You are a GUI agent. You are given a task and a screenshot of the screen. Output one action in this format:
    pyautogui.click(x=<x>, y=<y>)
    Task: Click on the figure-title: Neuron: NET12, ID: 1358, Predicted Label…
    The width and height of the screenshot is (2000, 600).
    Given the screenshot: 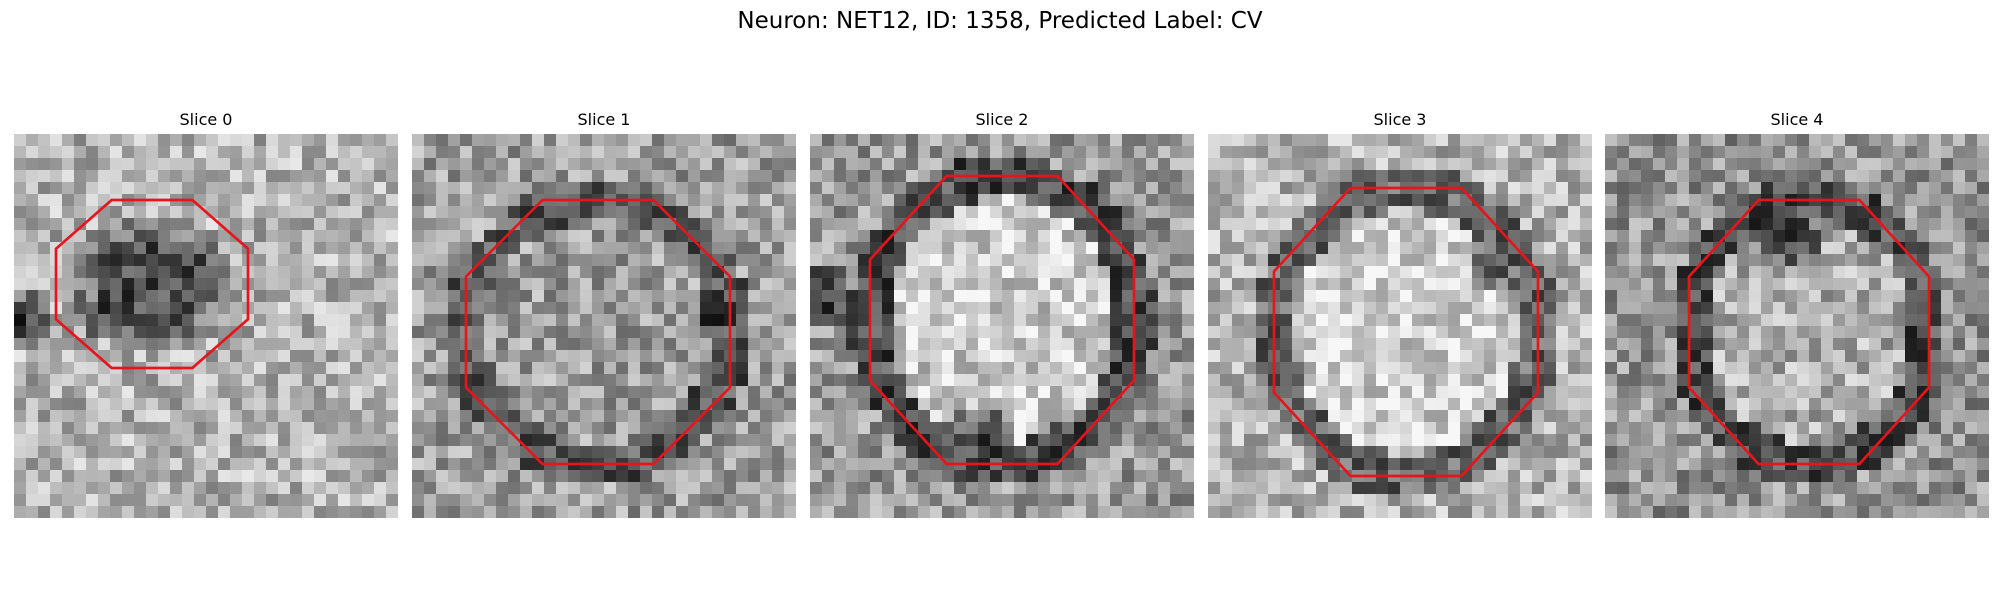 What is the action you would take?
    pyautogui.click(x=1000, y=21)
    